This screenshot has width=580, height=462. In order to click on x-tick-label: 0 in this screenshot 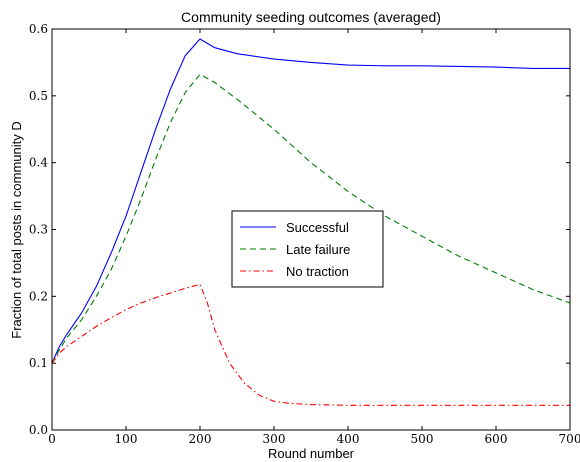, I will do `click(52, 439)`.